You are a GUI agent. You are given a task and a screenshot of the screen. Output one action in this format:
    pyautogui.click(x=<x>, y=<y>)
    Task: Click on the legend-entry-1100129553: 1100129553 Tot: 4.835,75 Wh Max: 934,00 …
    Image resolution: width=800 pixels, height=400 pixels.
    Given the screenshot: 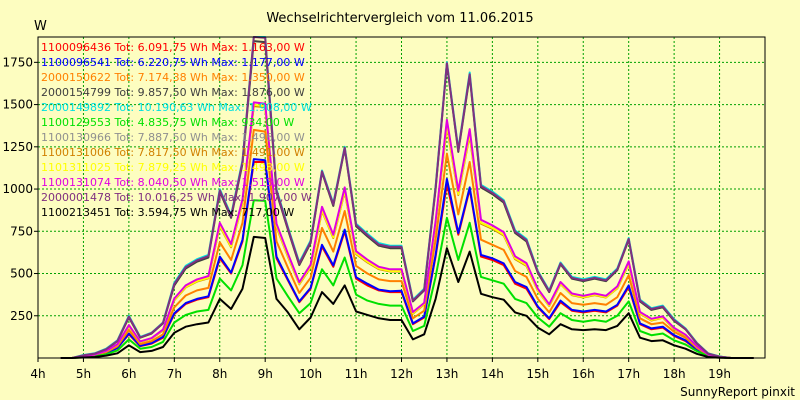 What is the action you would take?
    pyautogui.click(x=167, y=122)
    